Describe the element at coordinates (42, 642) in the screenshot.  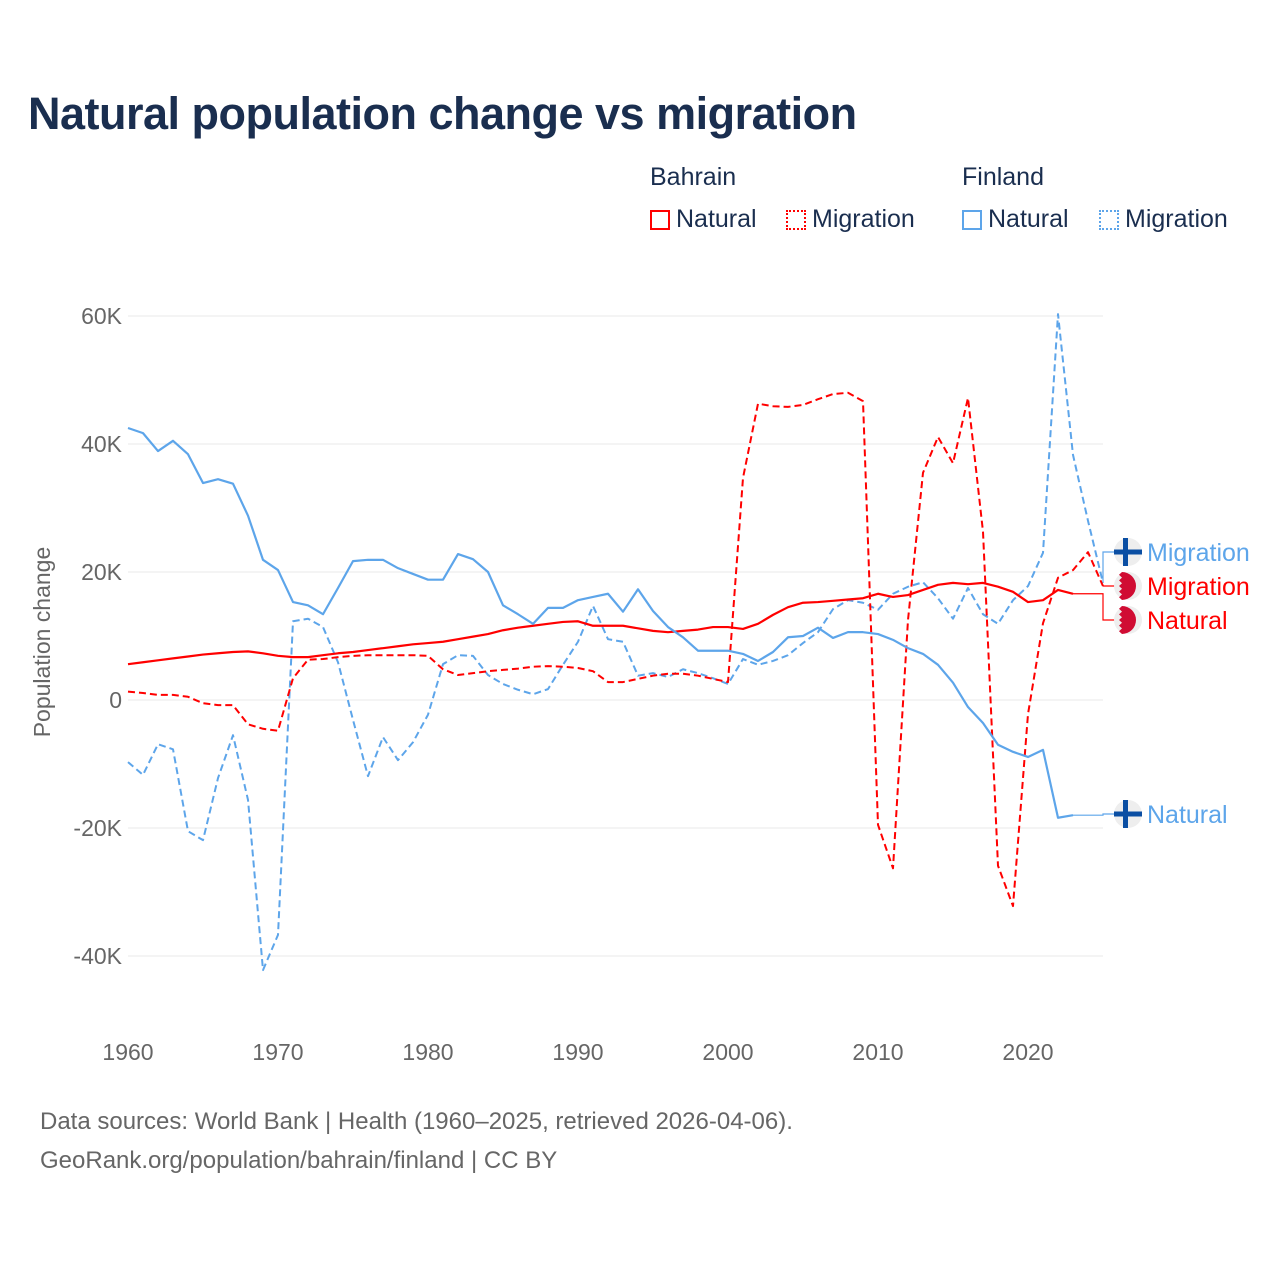
I see `y-axis-label: Population change` at that location.